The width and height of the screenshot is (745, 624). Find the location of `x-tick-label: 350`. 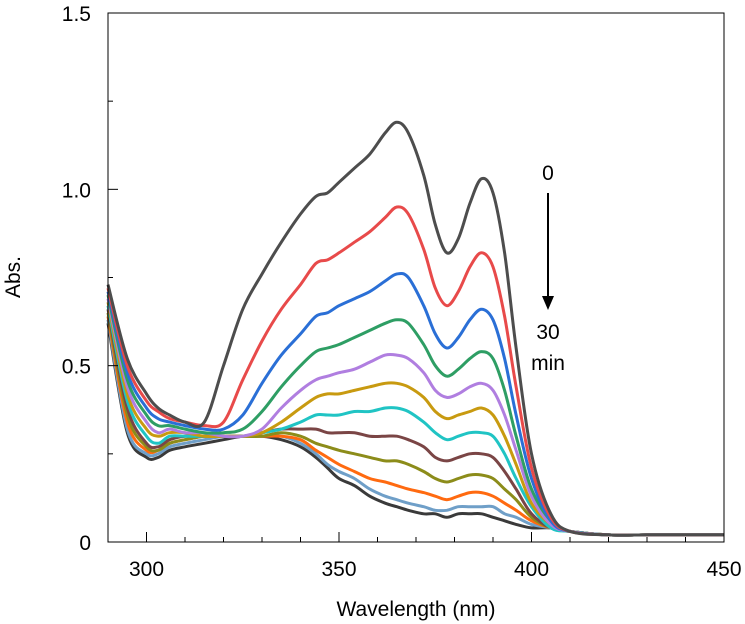

x-tick-label: 350 is located at coordinates (338, 569).